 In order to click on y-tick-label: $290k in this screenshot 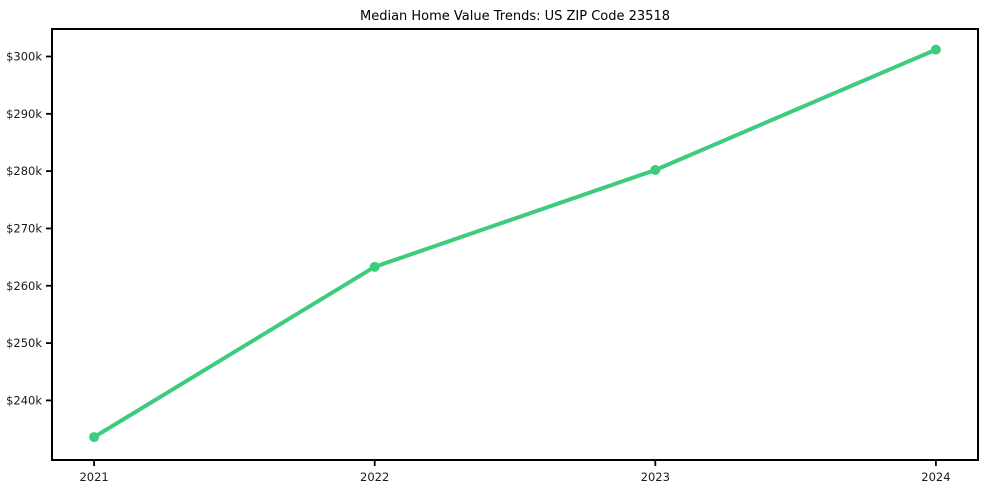, I will do `click(24, 114)`.